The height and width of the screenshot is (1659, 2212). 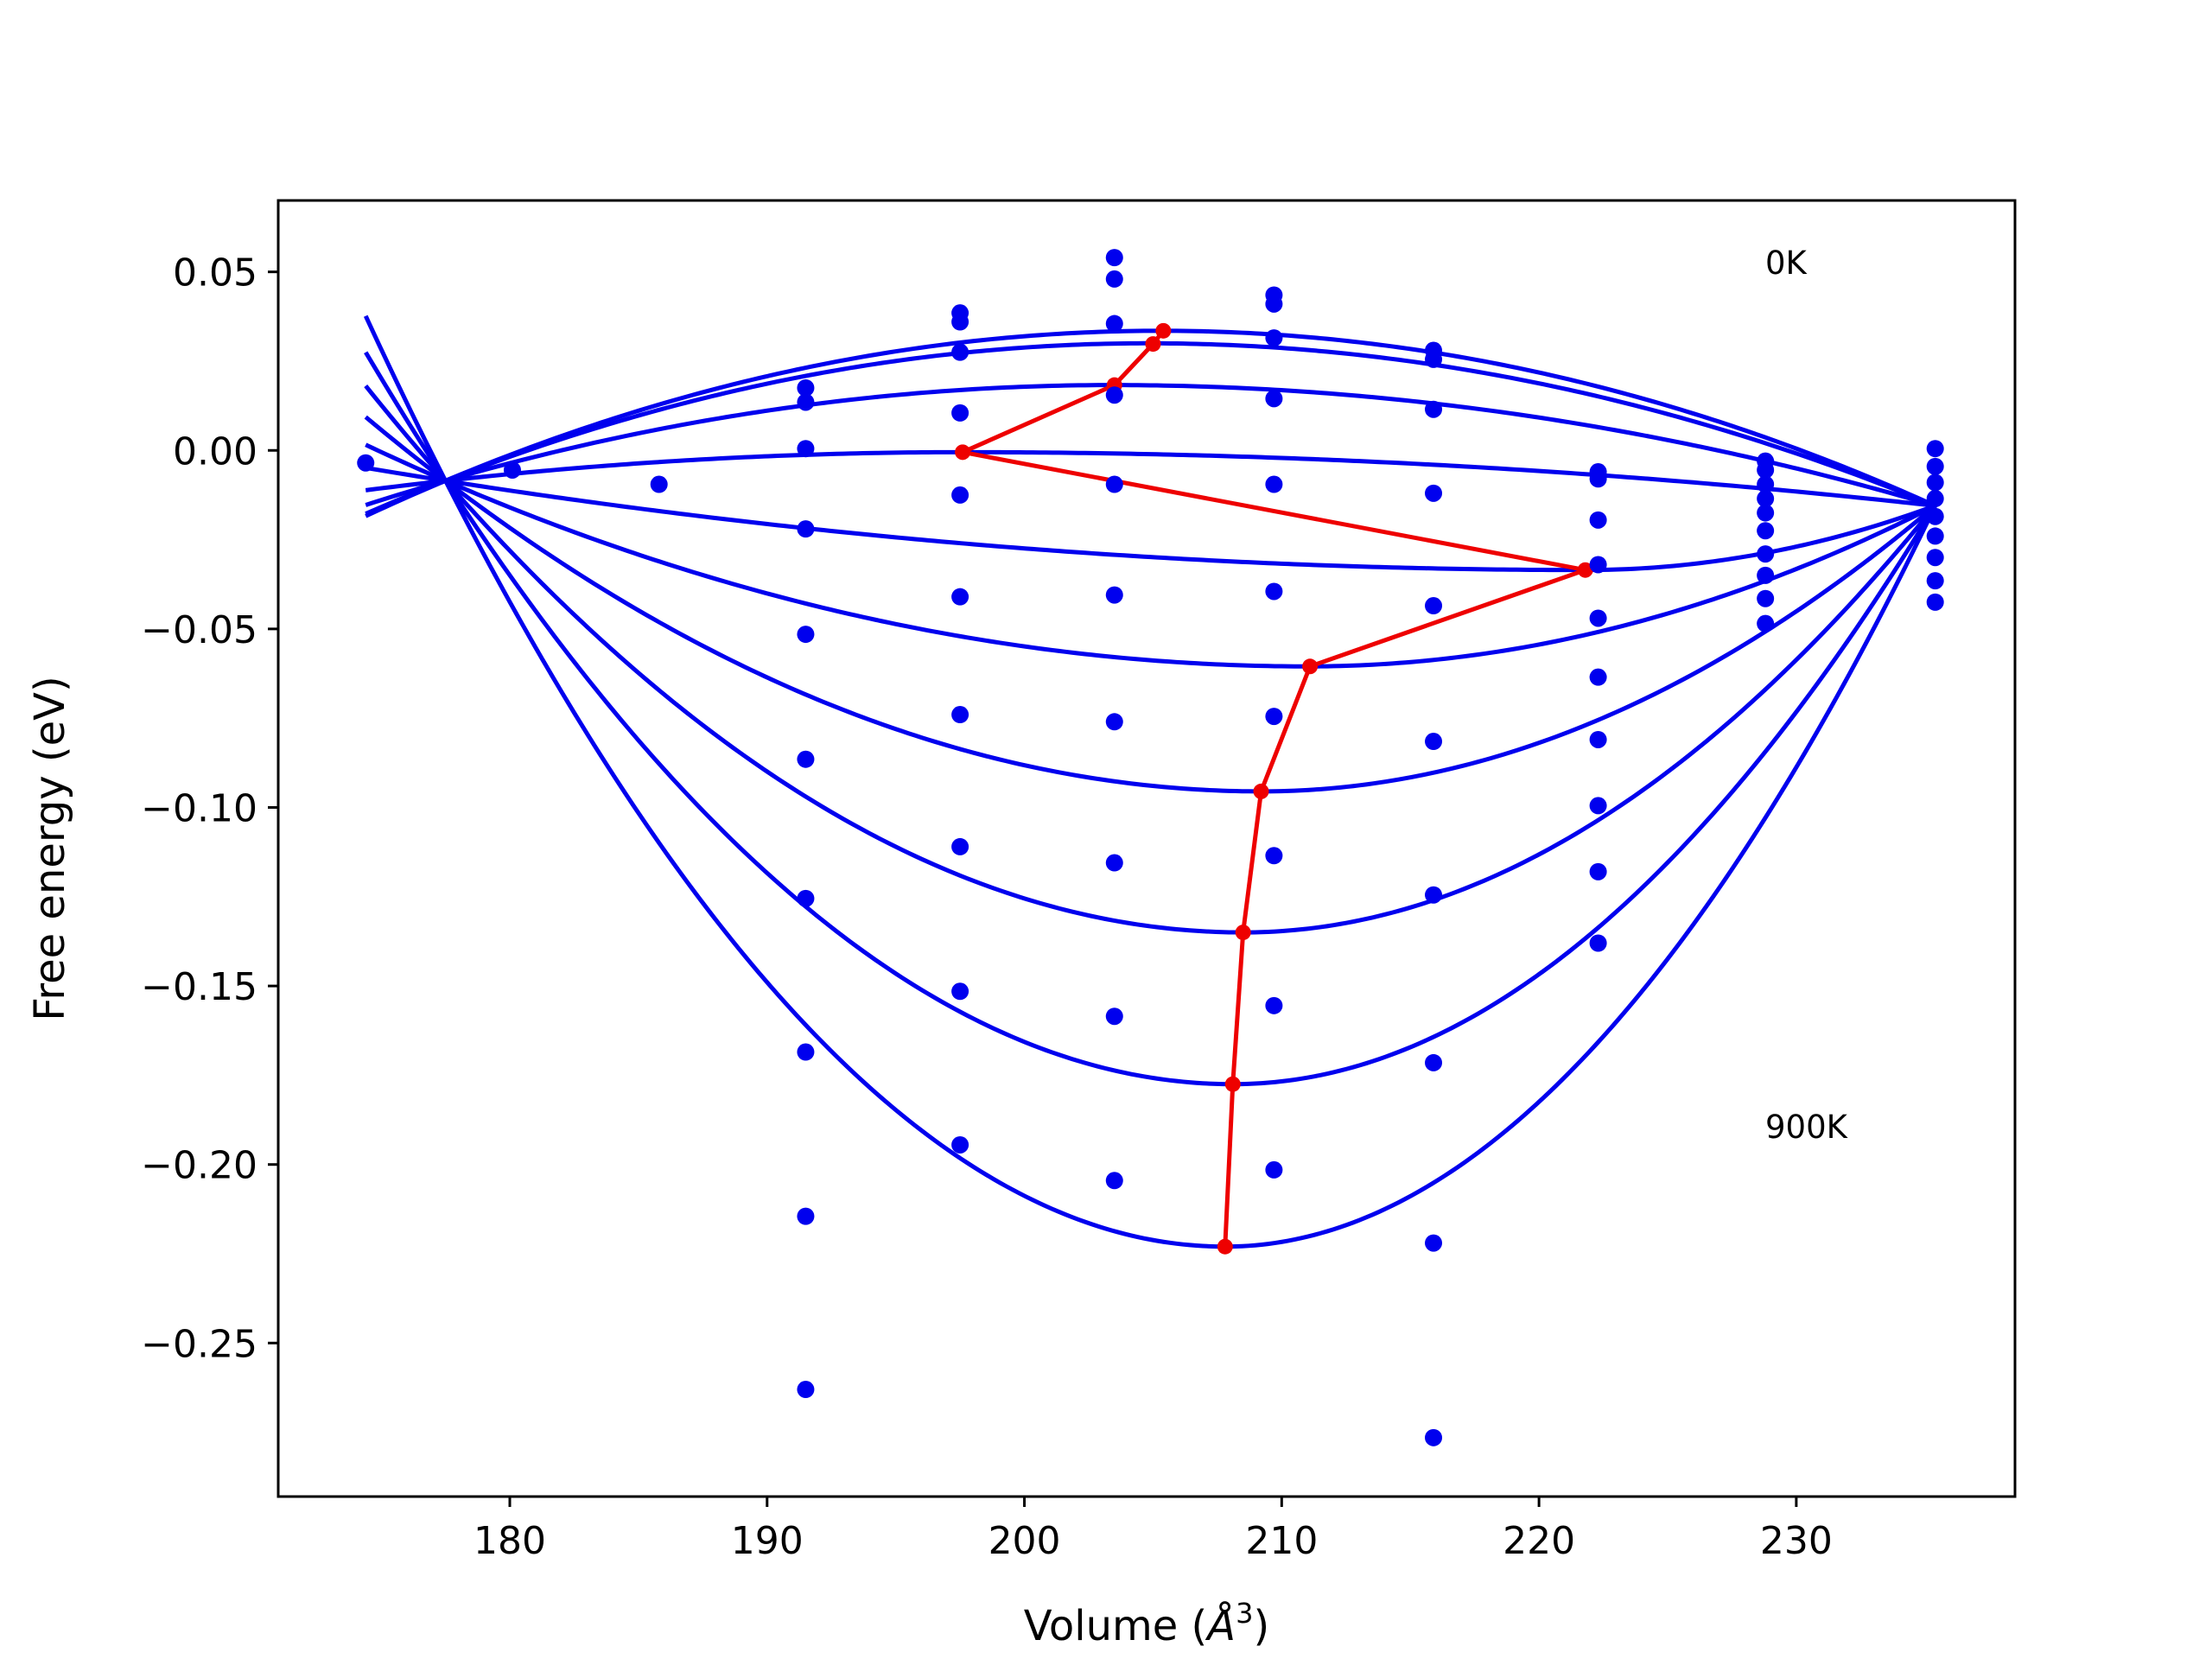 I want to click on x-tick-label: 200, so click(x=1024, y=1541).